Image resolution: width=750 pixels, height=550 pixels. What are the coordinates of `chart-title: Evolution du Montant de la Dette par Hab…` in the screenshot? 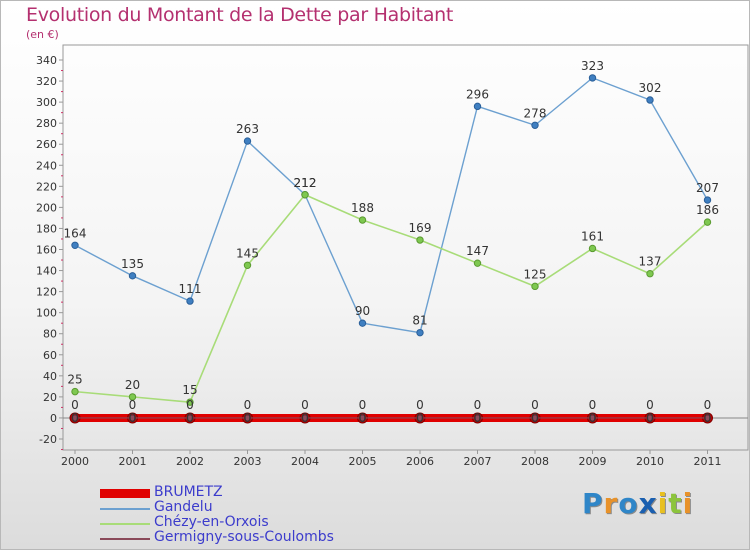 It's located at (240, 15).